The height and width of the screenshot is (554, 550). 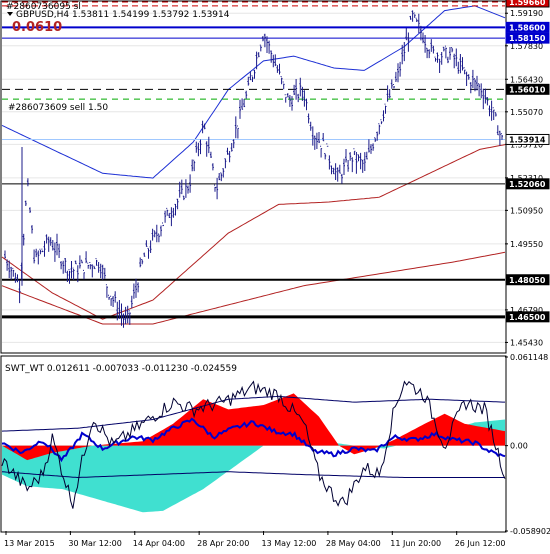 What do you see at coordinates (529, 357) in the screenshot?
I see `ind-y-tick-label: 0.061148` at bounding box center [529, 357].